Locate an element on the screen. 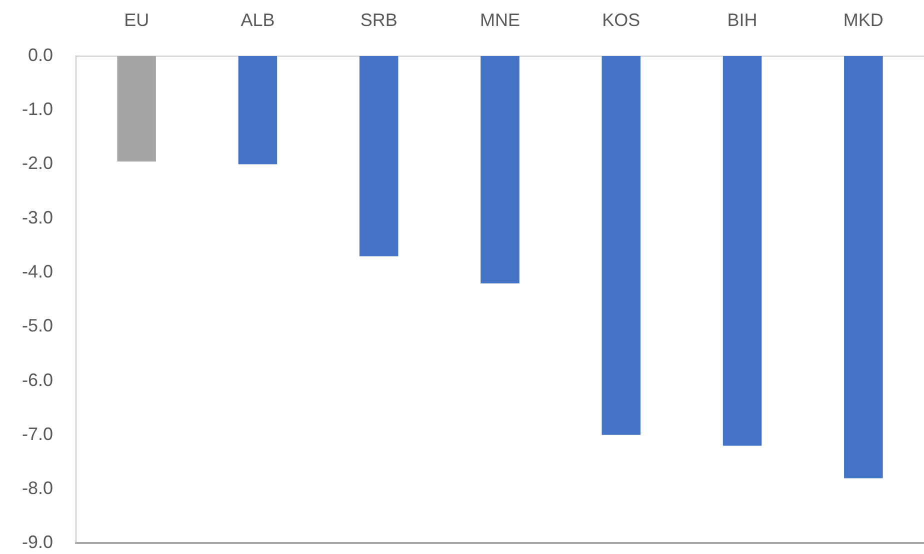 The width and height of the screenshot is (924, 554). y-tick-label: -7.0 is located at coordinates (37, 434).